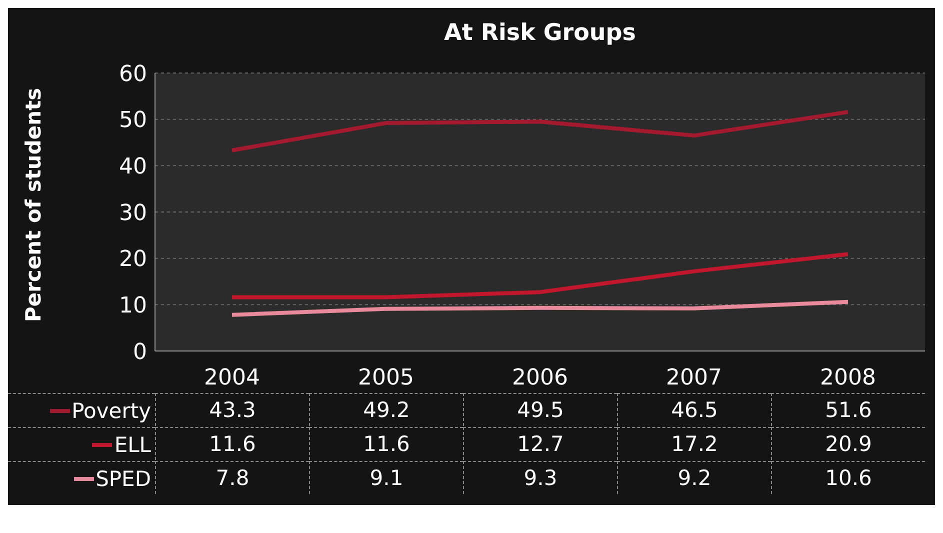  Describe the element at coordinates (540, 33) in the screenshot. I see `chart-title: At Risk Groups` at that location.